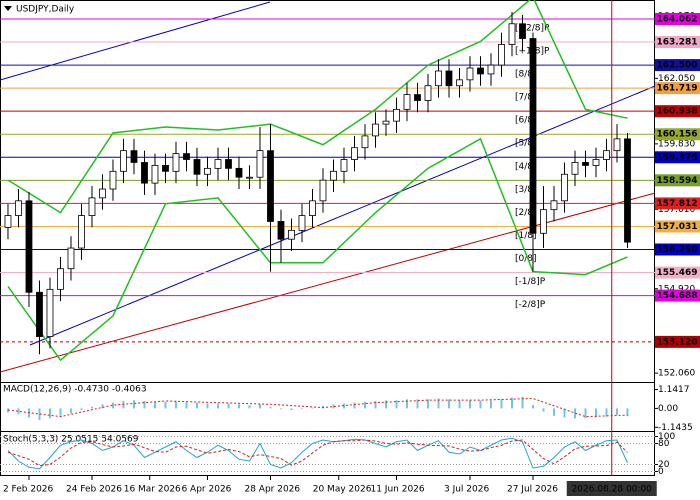  What do you see at coordinates (135, 41) in the screenshot?
I see `trend-line` at bounding box center [135, 41].